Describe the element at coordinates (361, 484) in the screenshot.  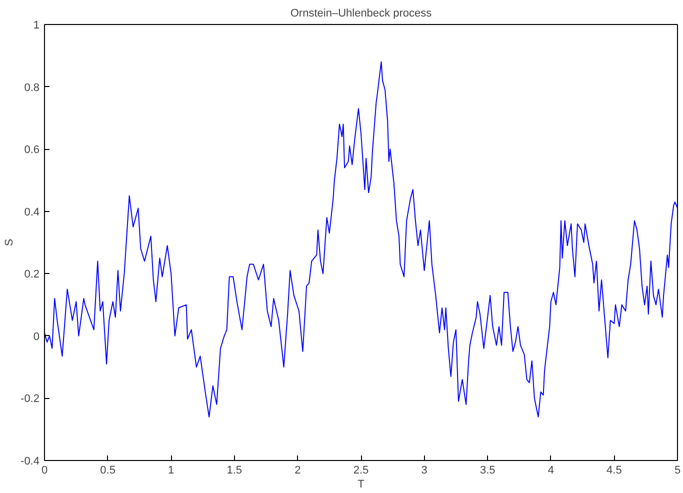
I see `x-axis-title: T` at that location.